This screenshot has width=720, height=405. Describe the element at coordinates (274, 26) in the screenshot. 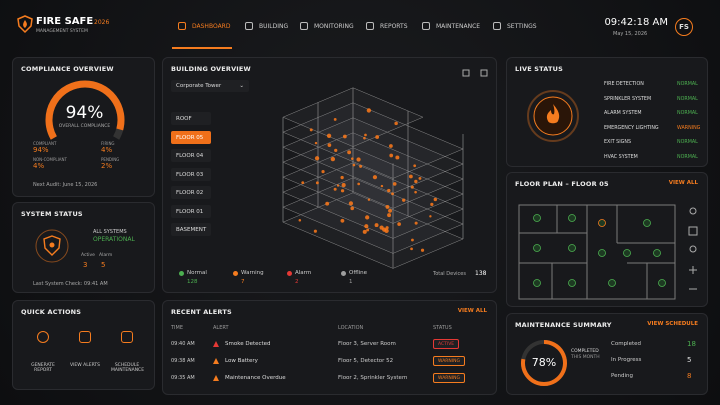

I see `nav-item: BUILDING` at that location.